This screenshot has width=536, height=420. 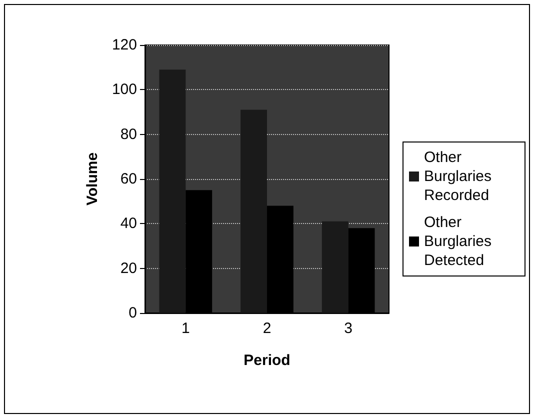 I want to click on x-tick-label: 2, so click(x=267, y=328).